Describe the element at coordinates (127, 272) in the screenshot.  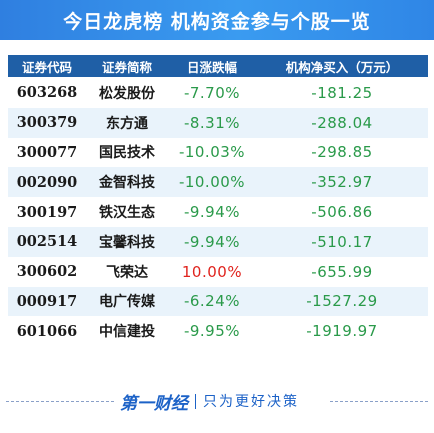
I see `stock-name: 飞荣达` at that location.